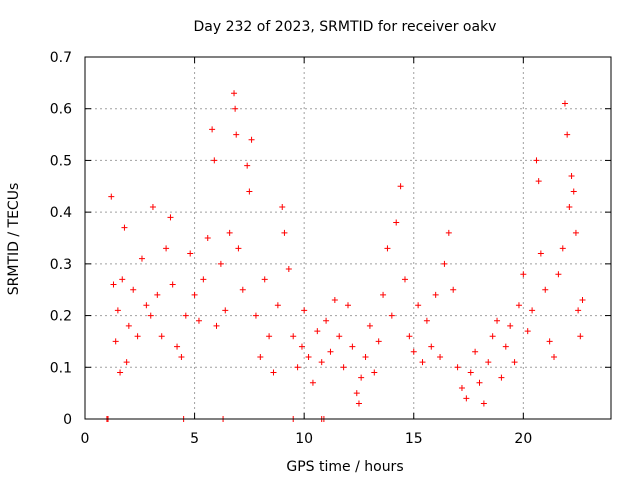 This screenshot has height=480, width=640. Describe the element at coordinates (61, 265) in the screenshot. I see `y-tick-label: 0.3` at that location.